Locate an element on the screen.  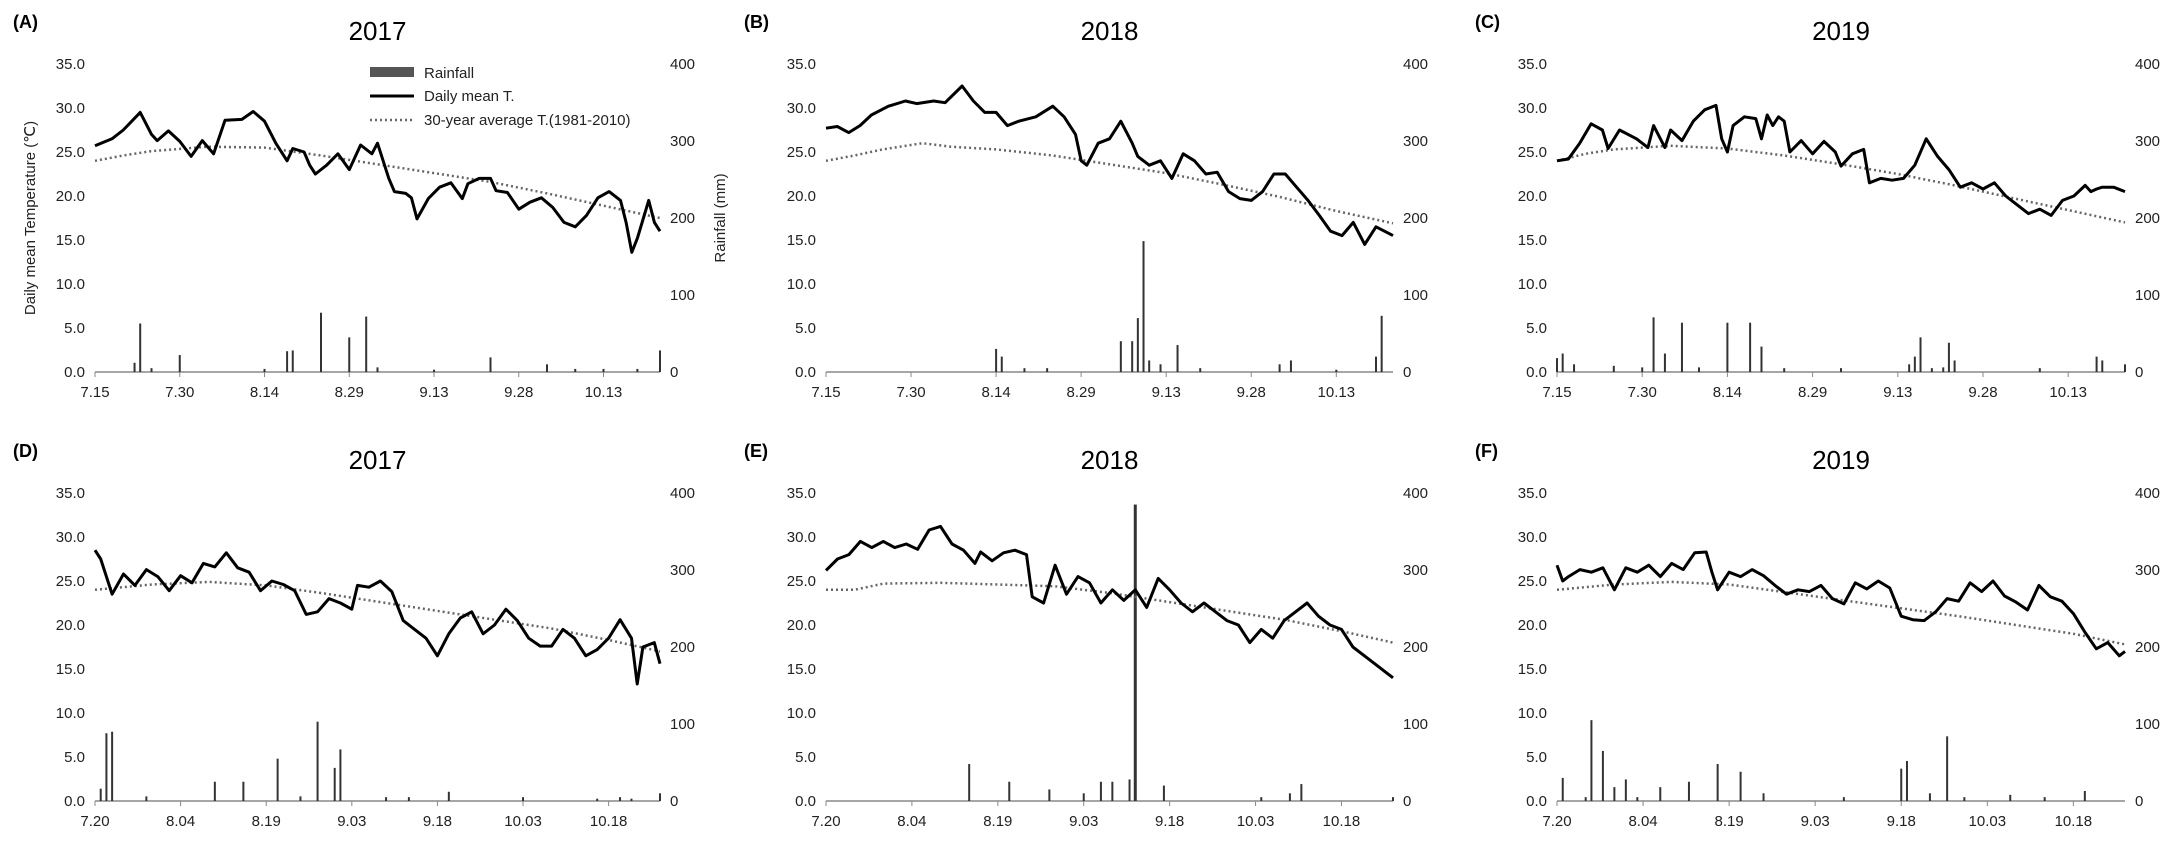
x-tick-label: 10.13 is located at coordinates (2068, 392).